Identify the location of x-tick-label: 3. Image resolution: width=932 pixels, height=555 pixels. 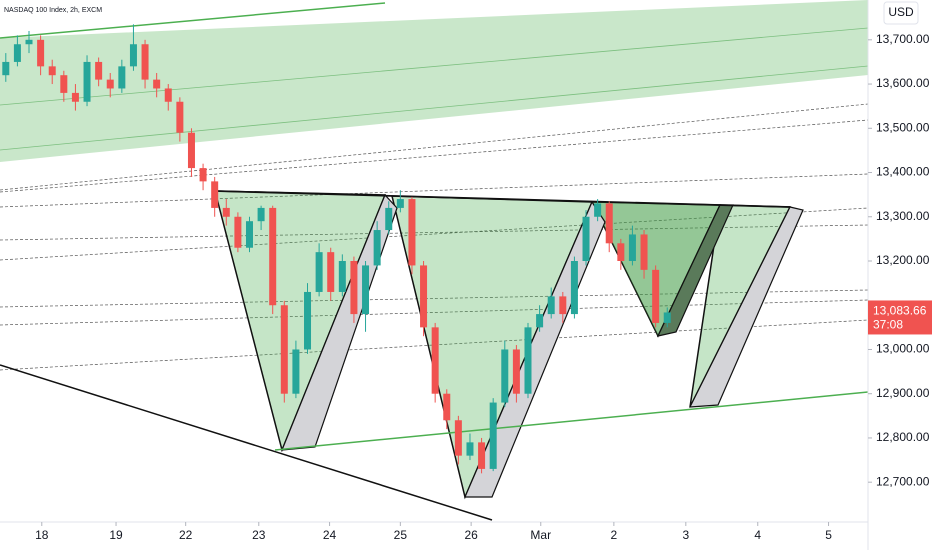
(685, 535).